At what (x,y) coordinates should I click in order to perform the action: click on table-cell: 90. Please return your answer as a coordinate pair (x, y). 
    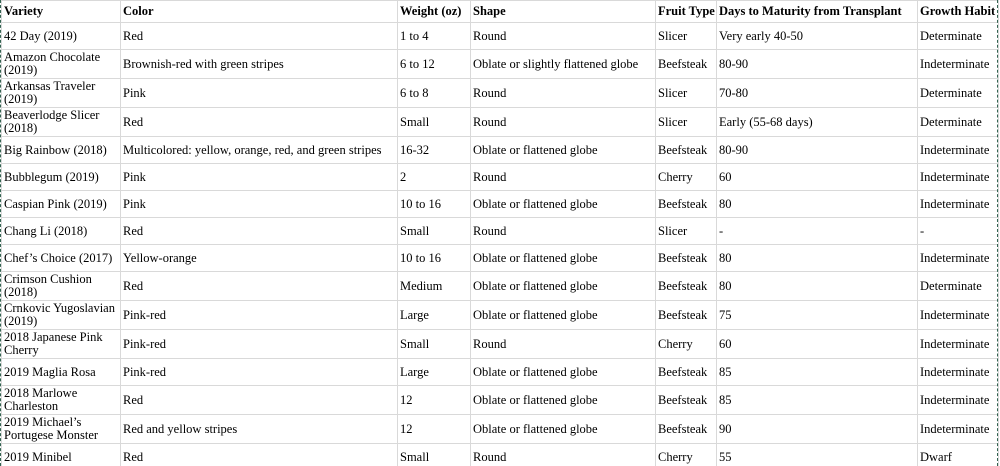
    Looking at the image, I should click on (817, 429).